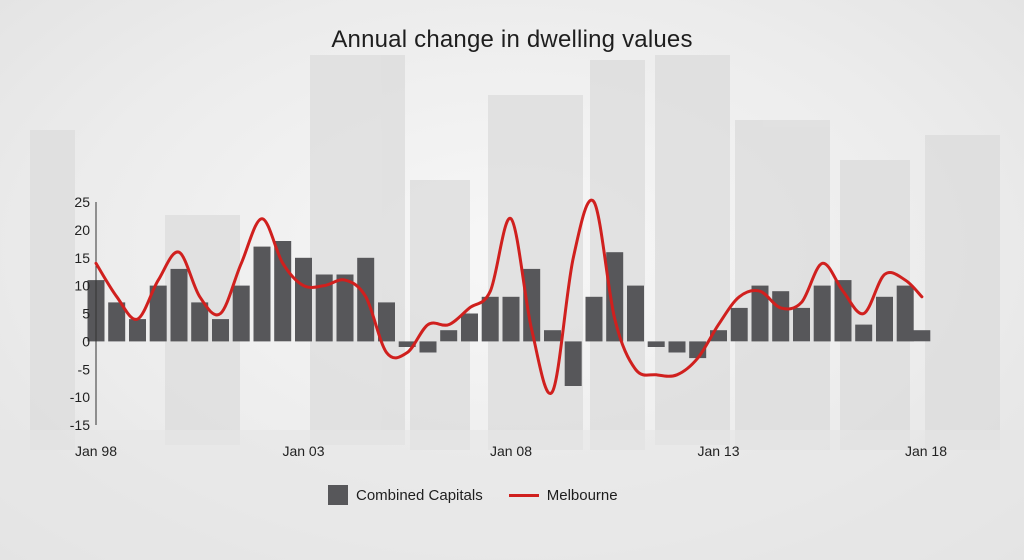 The height and width of the screenshot is (560, 1024). What do you see at coordinates (80, 425) in the screenshot?
I see `y-tick-label: -15` at bounding box center [80, 425].